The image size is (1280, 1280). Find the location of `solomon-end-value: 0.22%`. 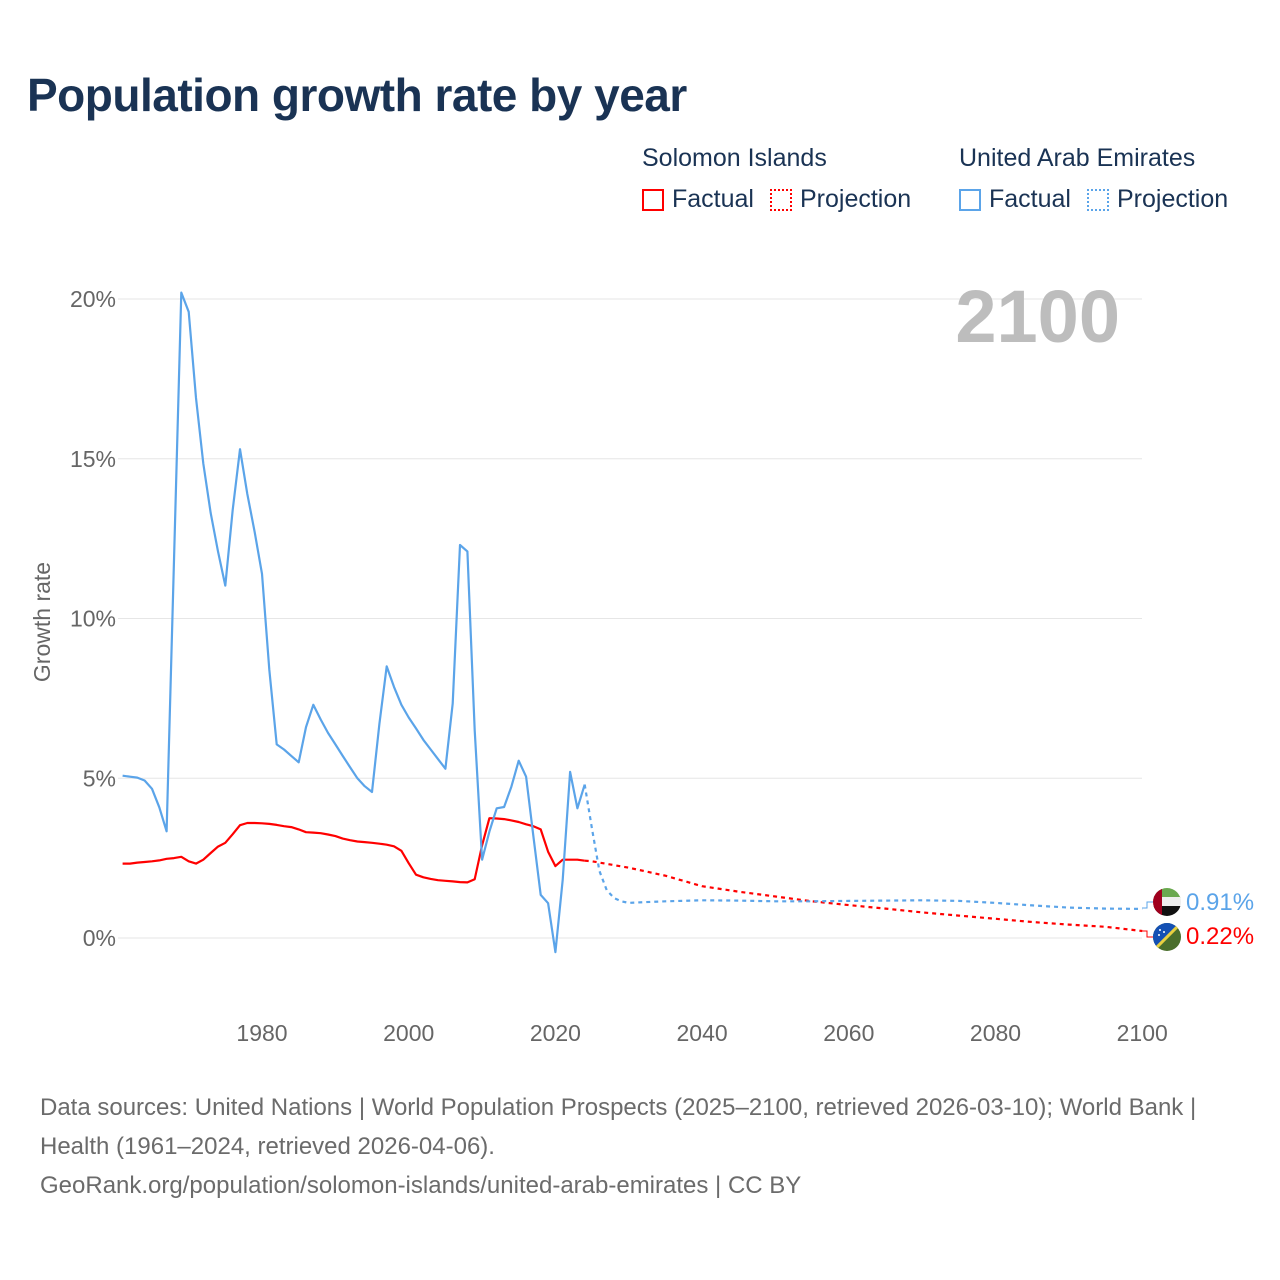

solomon-end-value: 0.22% is located at coordinates (1220, 936).